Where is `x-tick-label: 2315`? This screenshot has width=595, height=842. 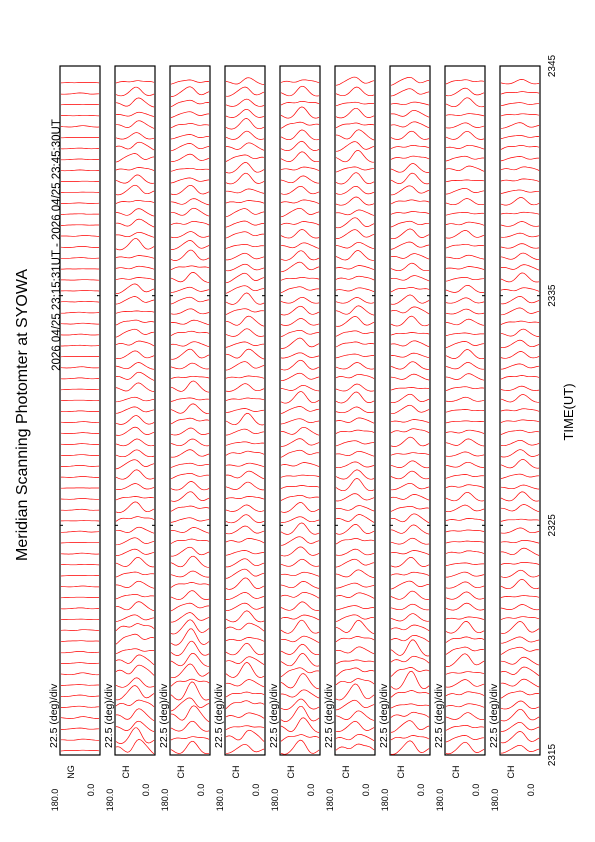
x-tick-label: 2315 is located at coordinates (552, 754).